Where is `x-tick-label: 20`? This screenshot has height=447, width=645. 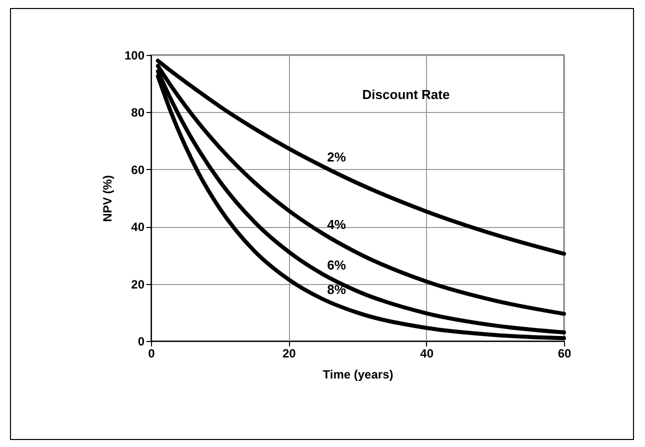 x-tick-label: 20 is located at coordinates (289, 353).